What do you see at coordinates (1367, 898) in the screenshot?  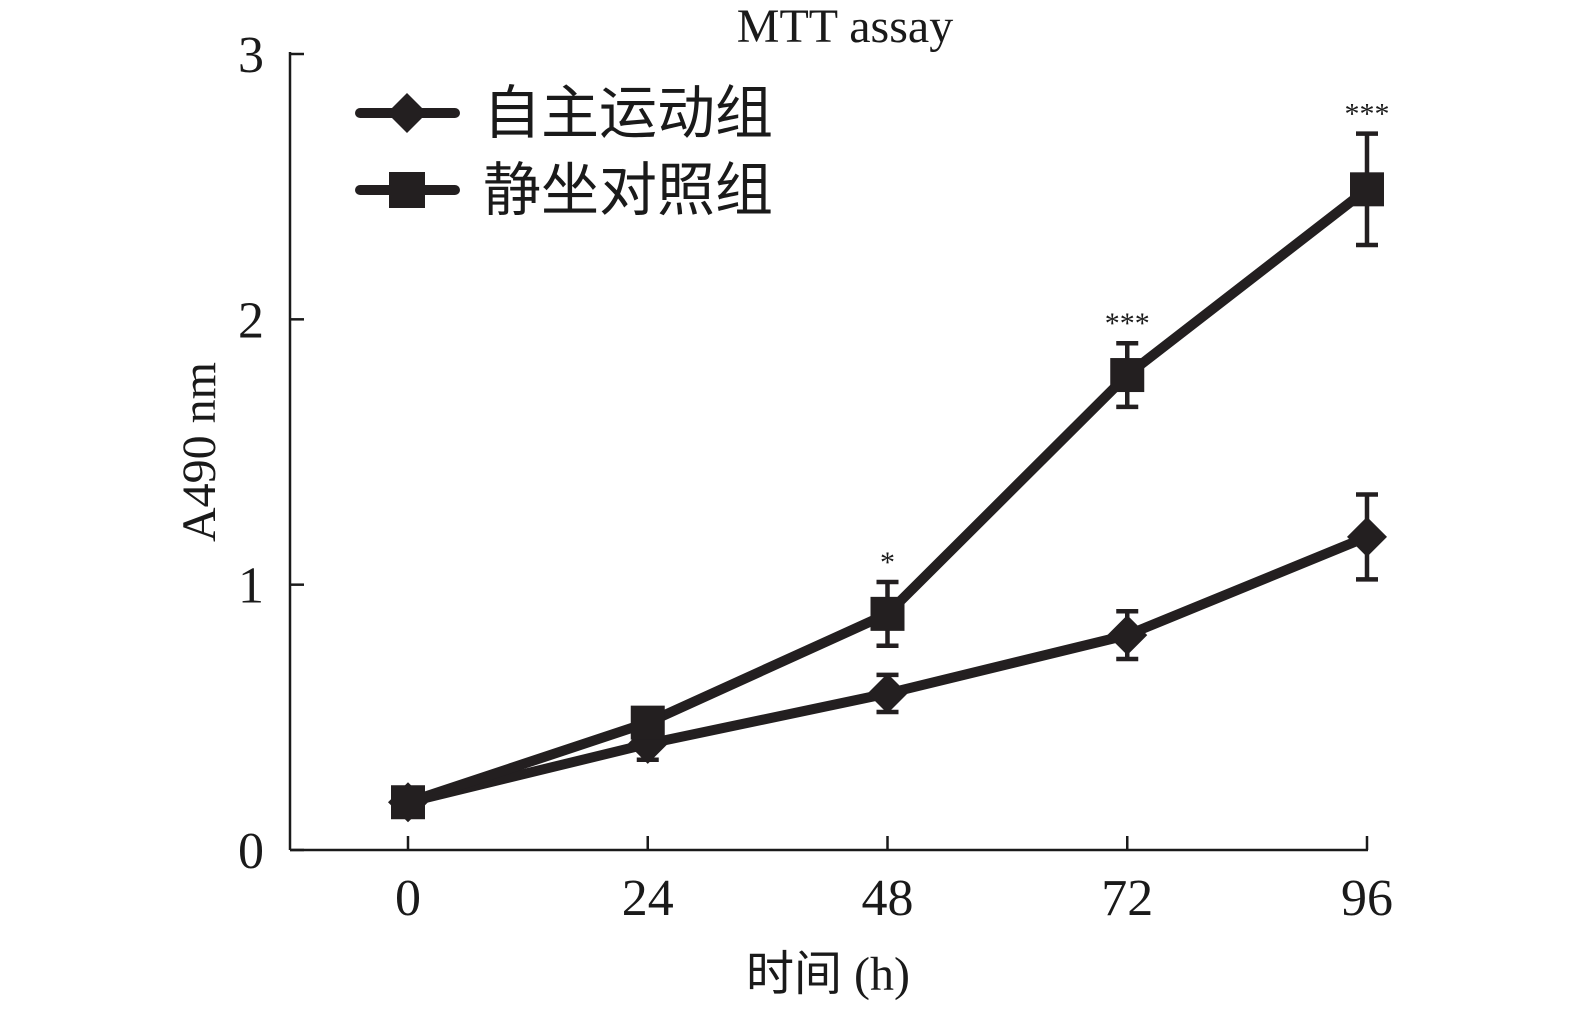 I see `x-tick-label: 96` at bounding box center [1367, 898].